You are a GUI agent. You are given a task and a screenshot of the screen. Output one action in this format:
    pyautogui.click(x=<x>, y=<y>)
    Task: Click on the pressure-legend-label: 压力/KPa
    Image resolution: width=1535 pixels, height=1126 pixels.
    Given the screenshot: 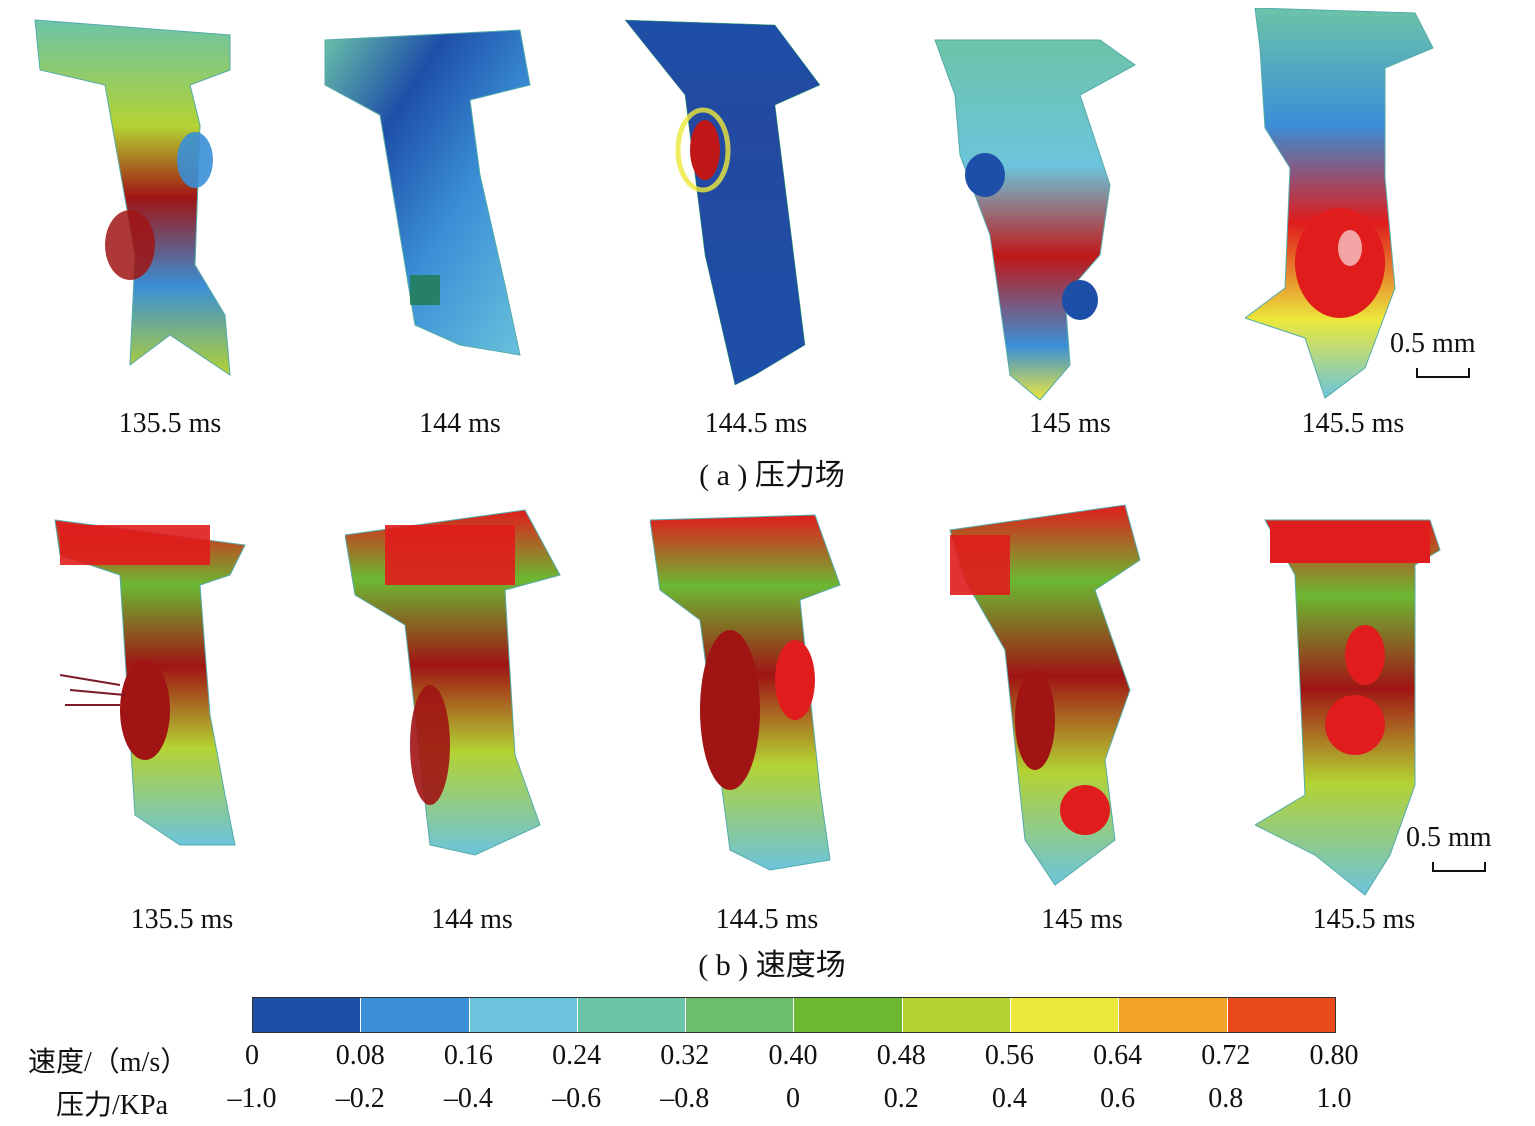 What is the action you would take?
    pyautogui.click(x=112, y=1105)
    